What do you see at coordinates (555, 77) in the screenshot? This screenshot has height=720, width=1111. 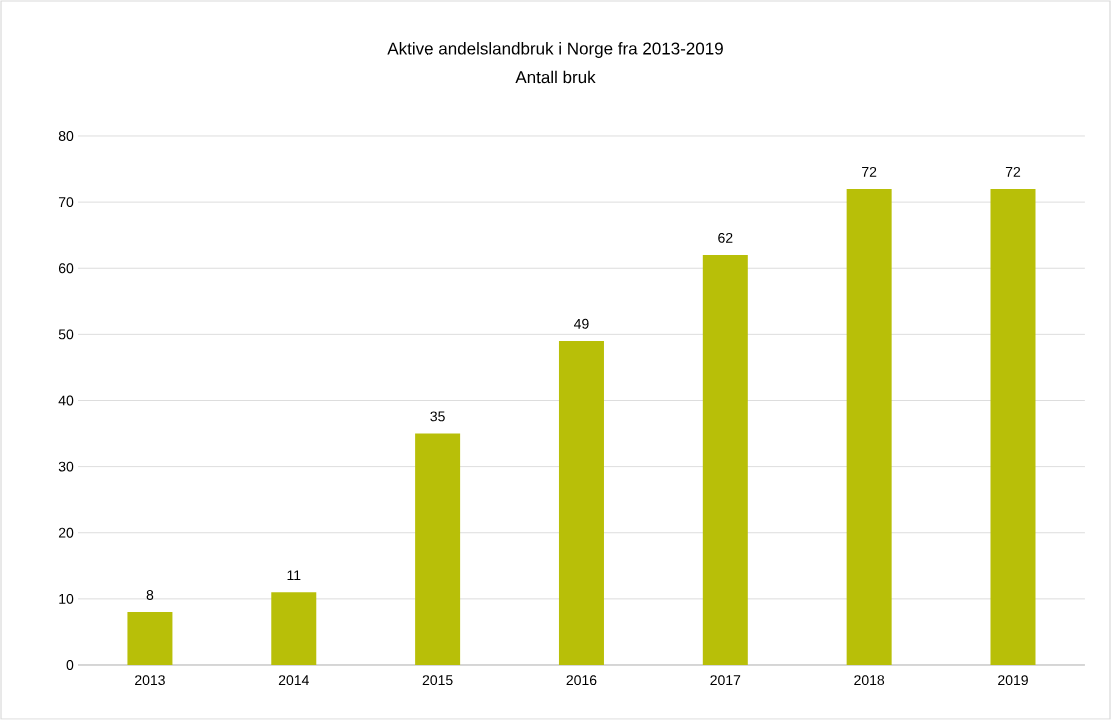 I see `chart-subtitle: Antall bruk` at bounding box center [555, 77].